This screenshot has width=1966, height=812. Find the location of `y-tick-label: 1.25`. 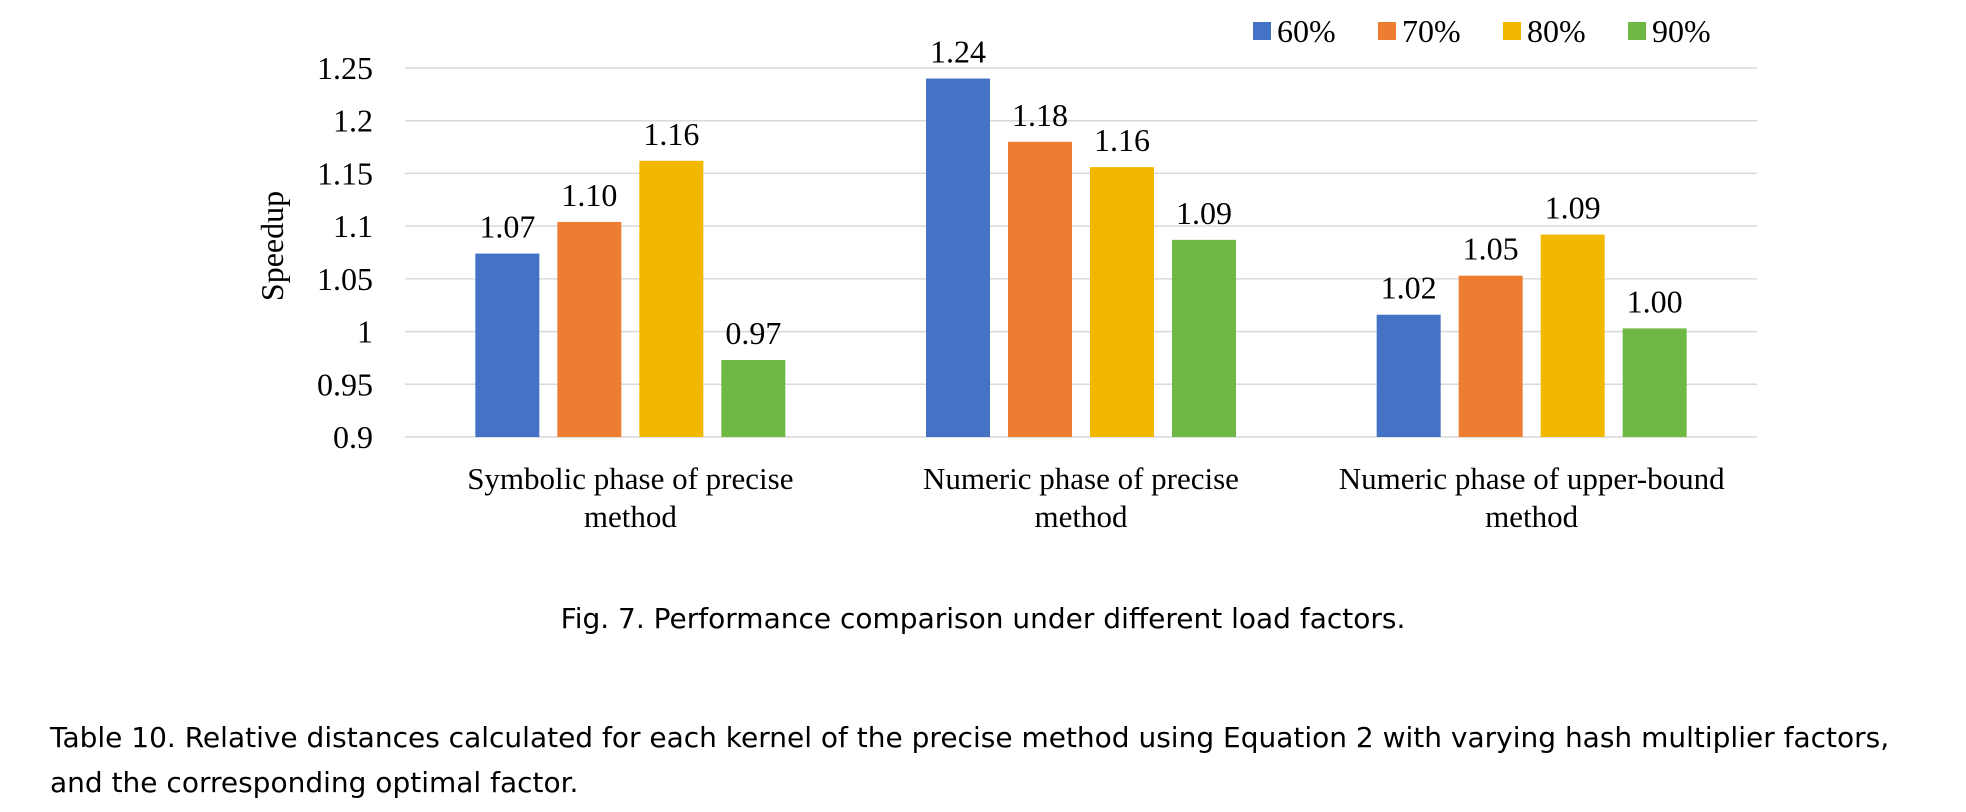

y-tick-label: 1.25 is located at coordinates (345, 68).